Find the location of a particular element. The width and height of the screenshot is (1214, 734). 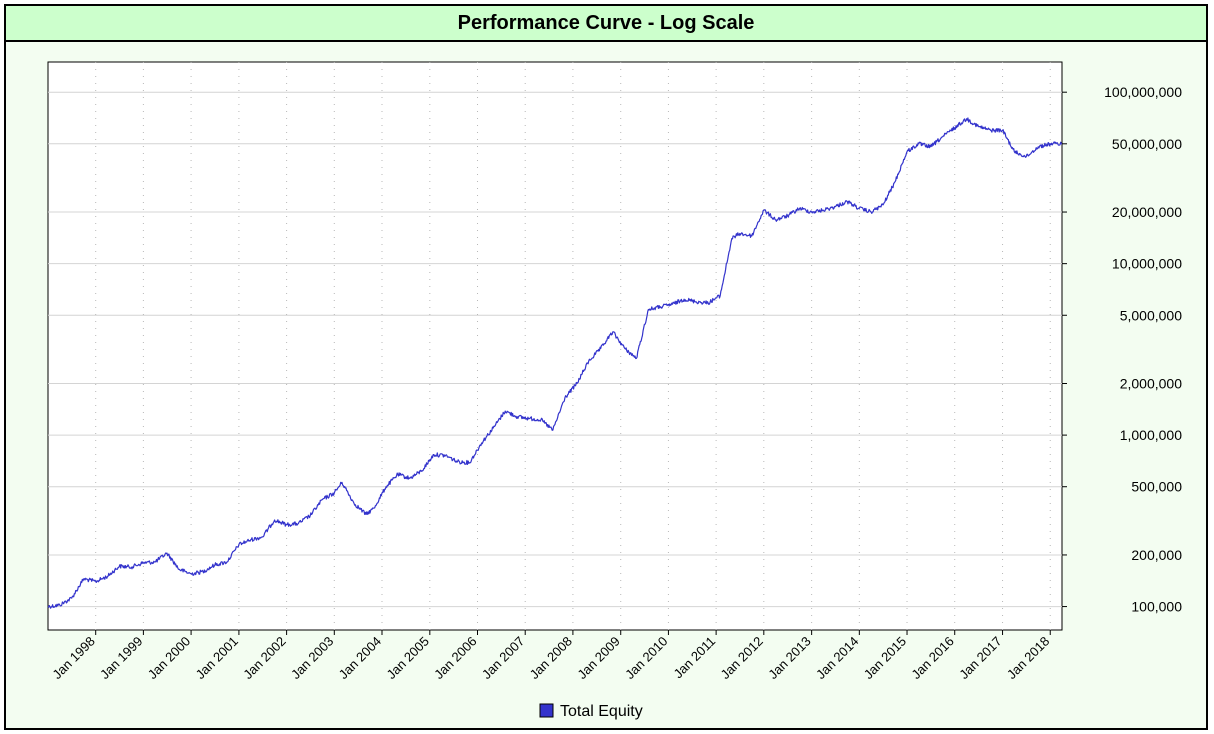

y-tick-label: 2,000,000 is located at coordinates (1151, 383).